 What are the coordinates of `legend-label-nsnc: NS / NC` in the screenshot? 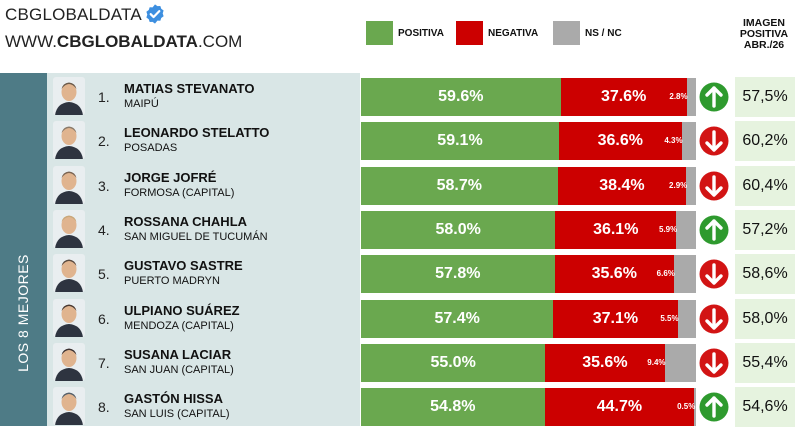 It's located at (603, 33).